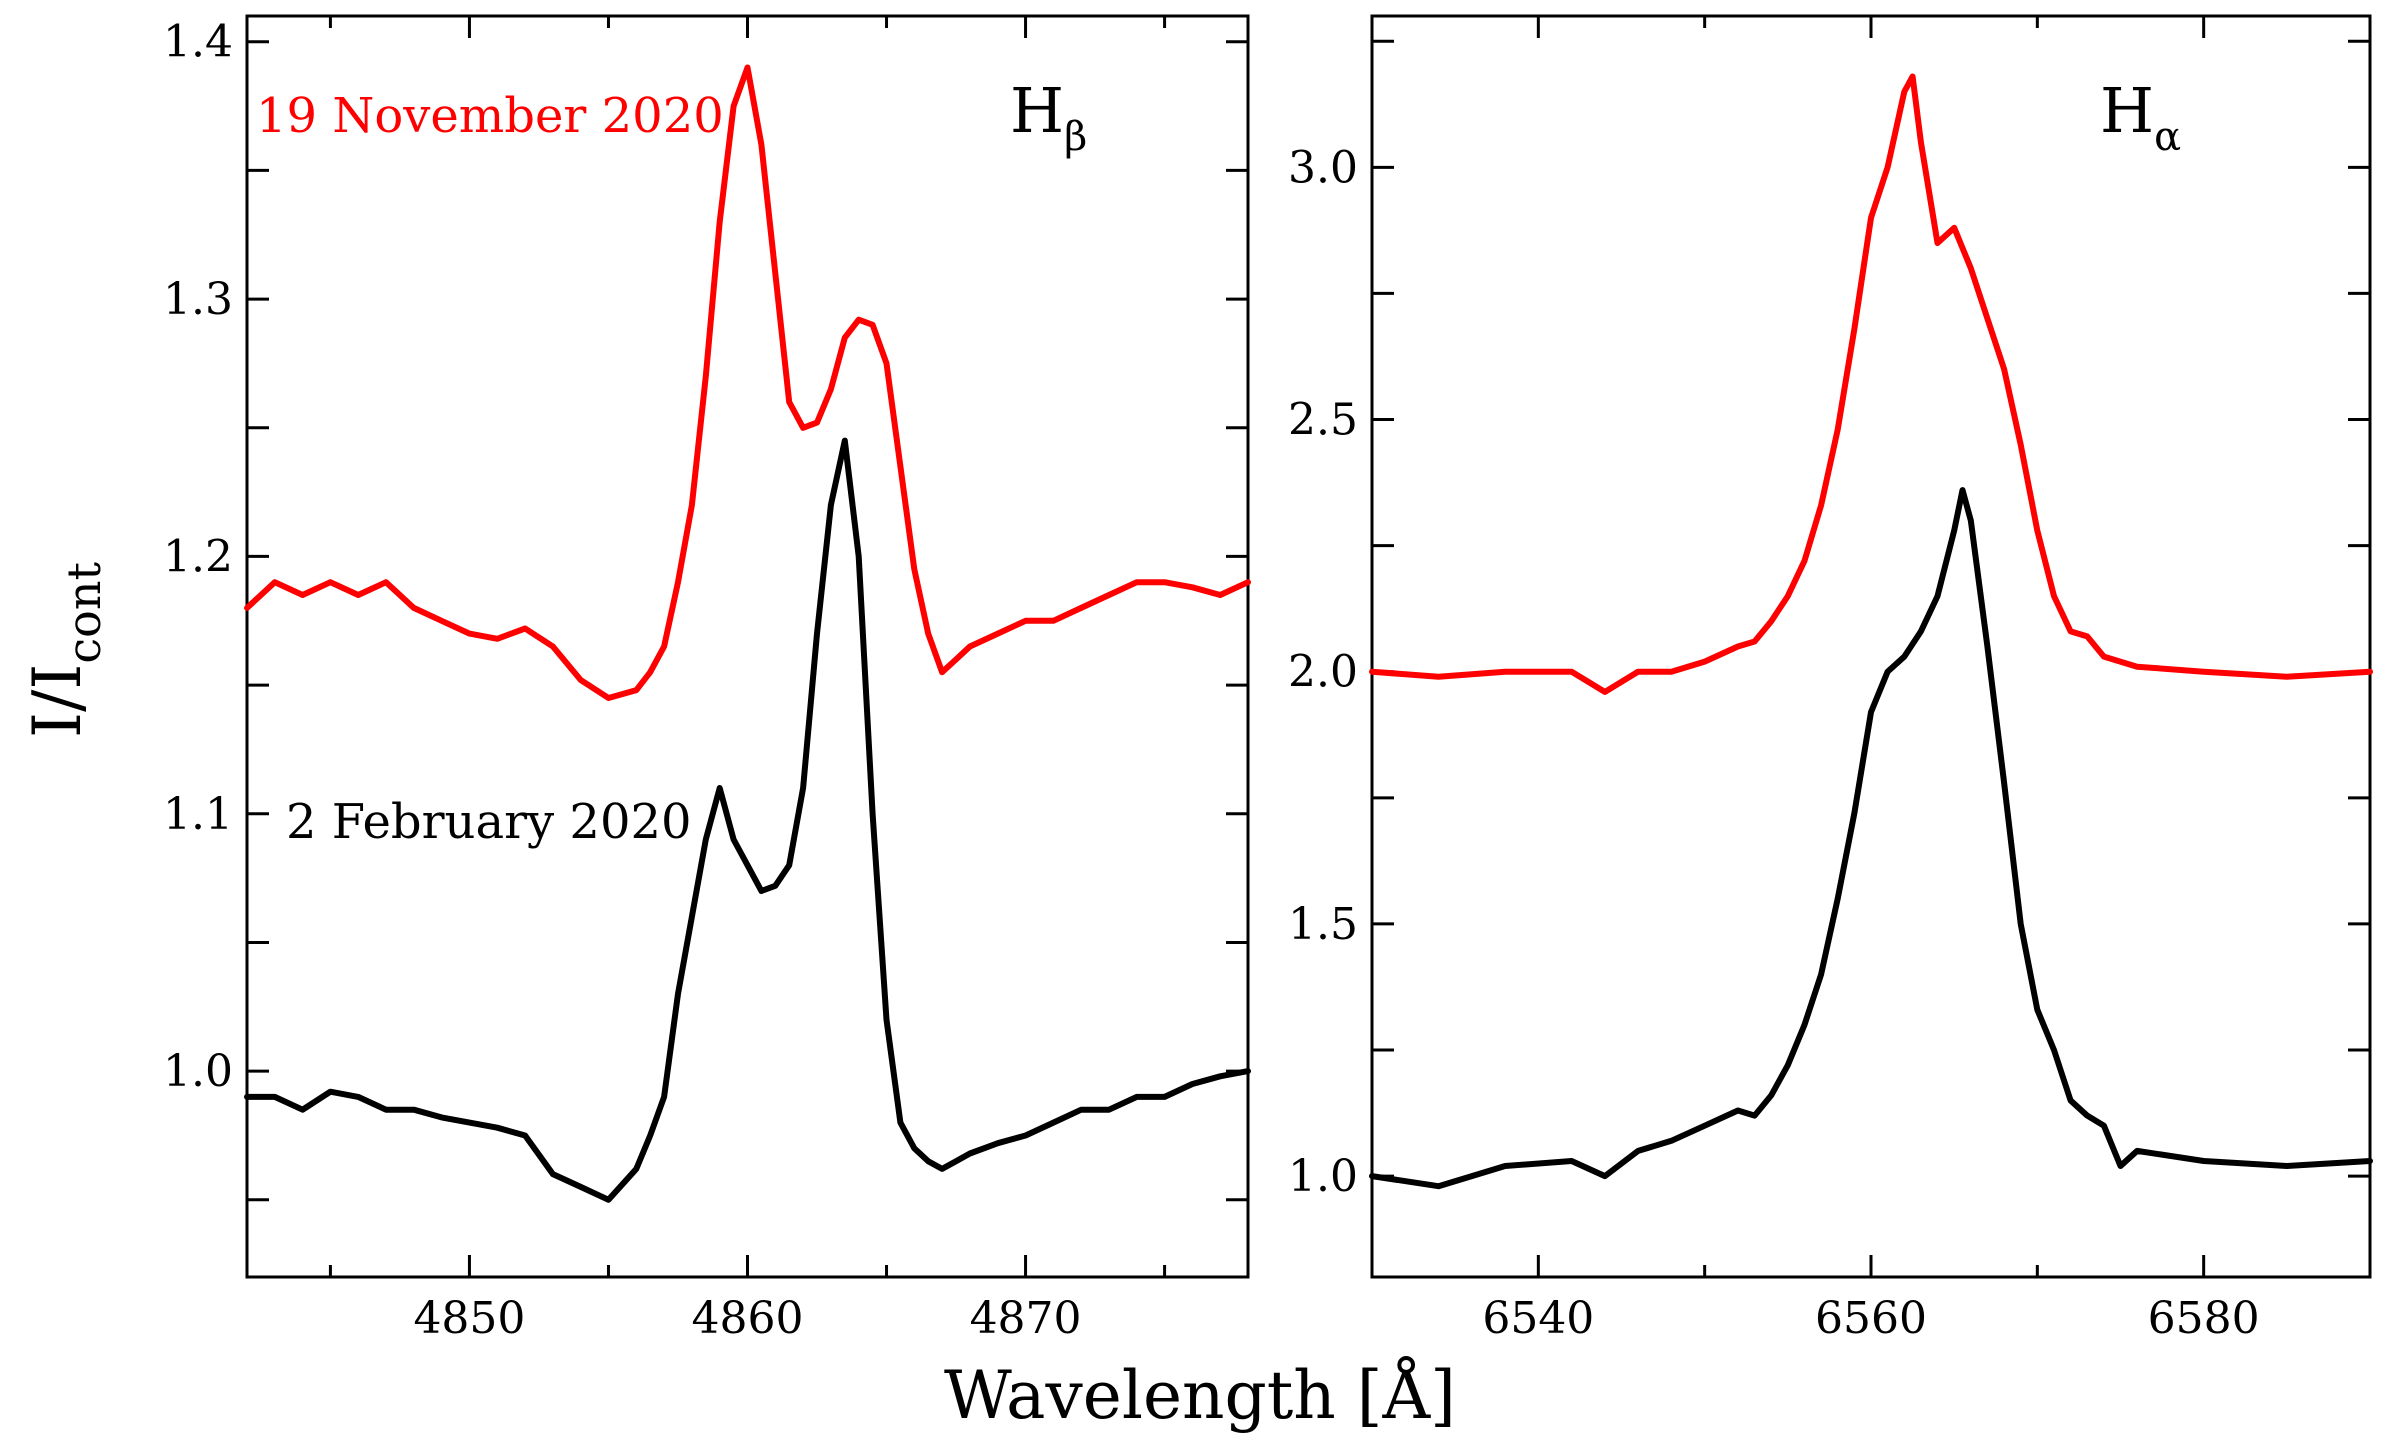 The image size is (2386, 1444). Describe the element at coordinates (198, 556) in the screenshot. I see `h-beta-y-tick-label: 1.2` at that location.